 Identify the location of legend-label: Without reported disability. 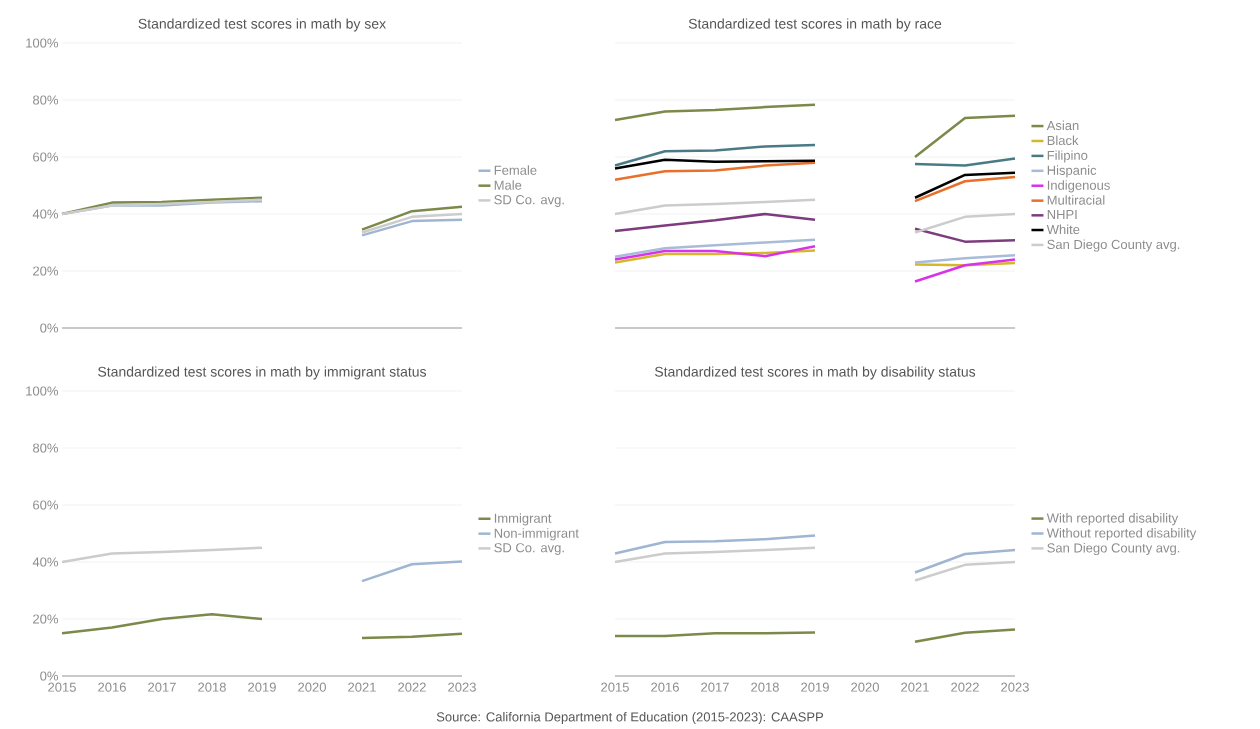
(1121, 534).